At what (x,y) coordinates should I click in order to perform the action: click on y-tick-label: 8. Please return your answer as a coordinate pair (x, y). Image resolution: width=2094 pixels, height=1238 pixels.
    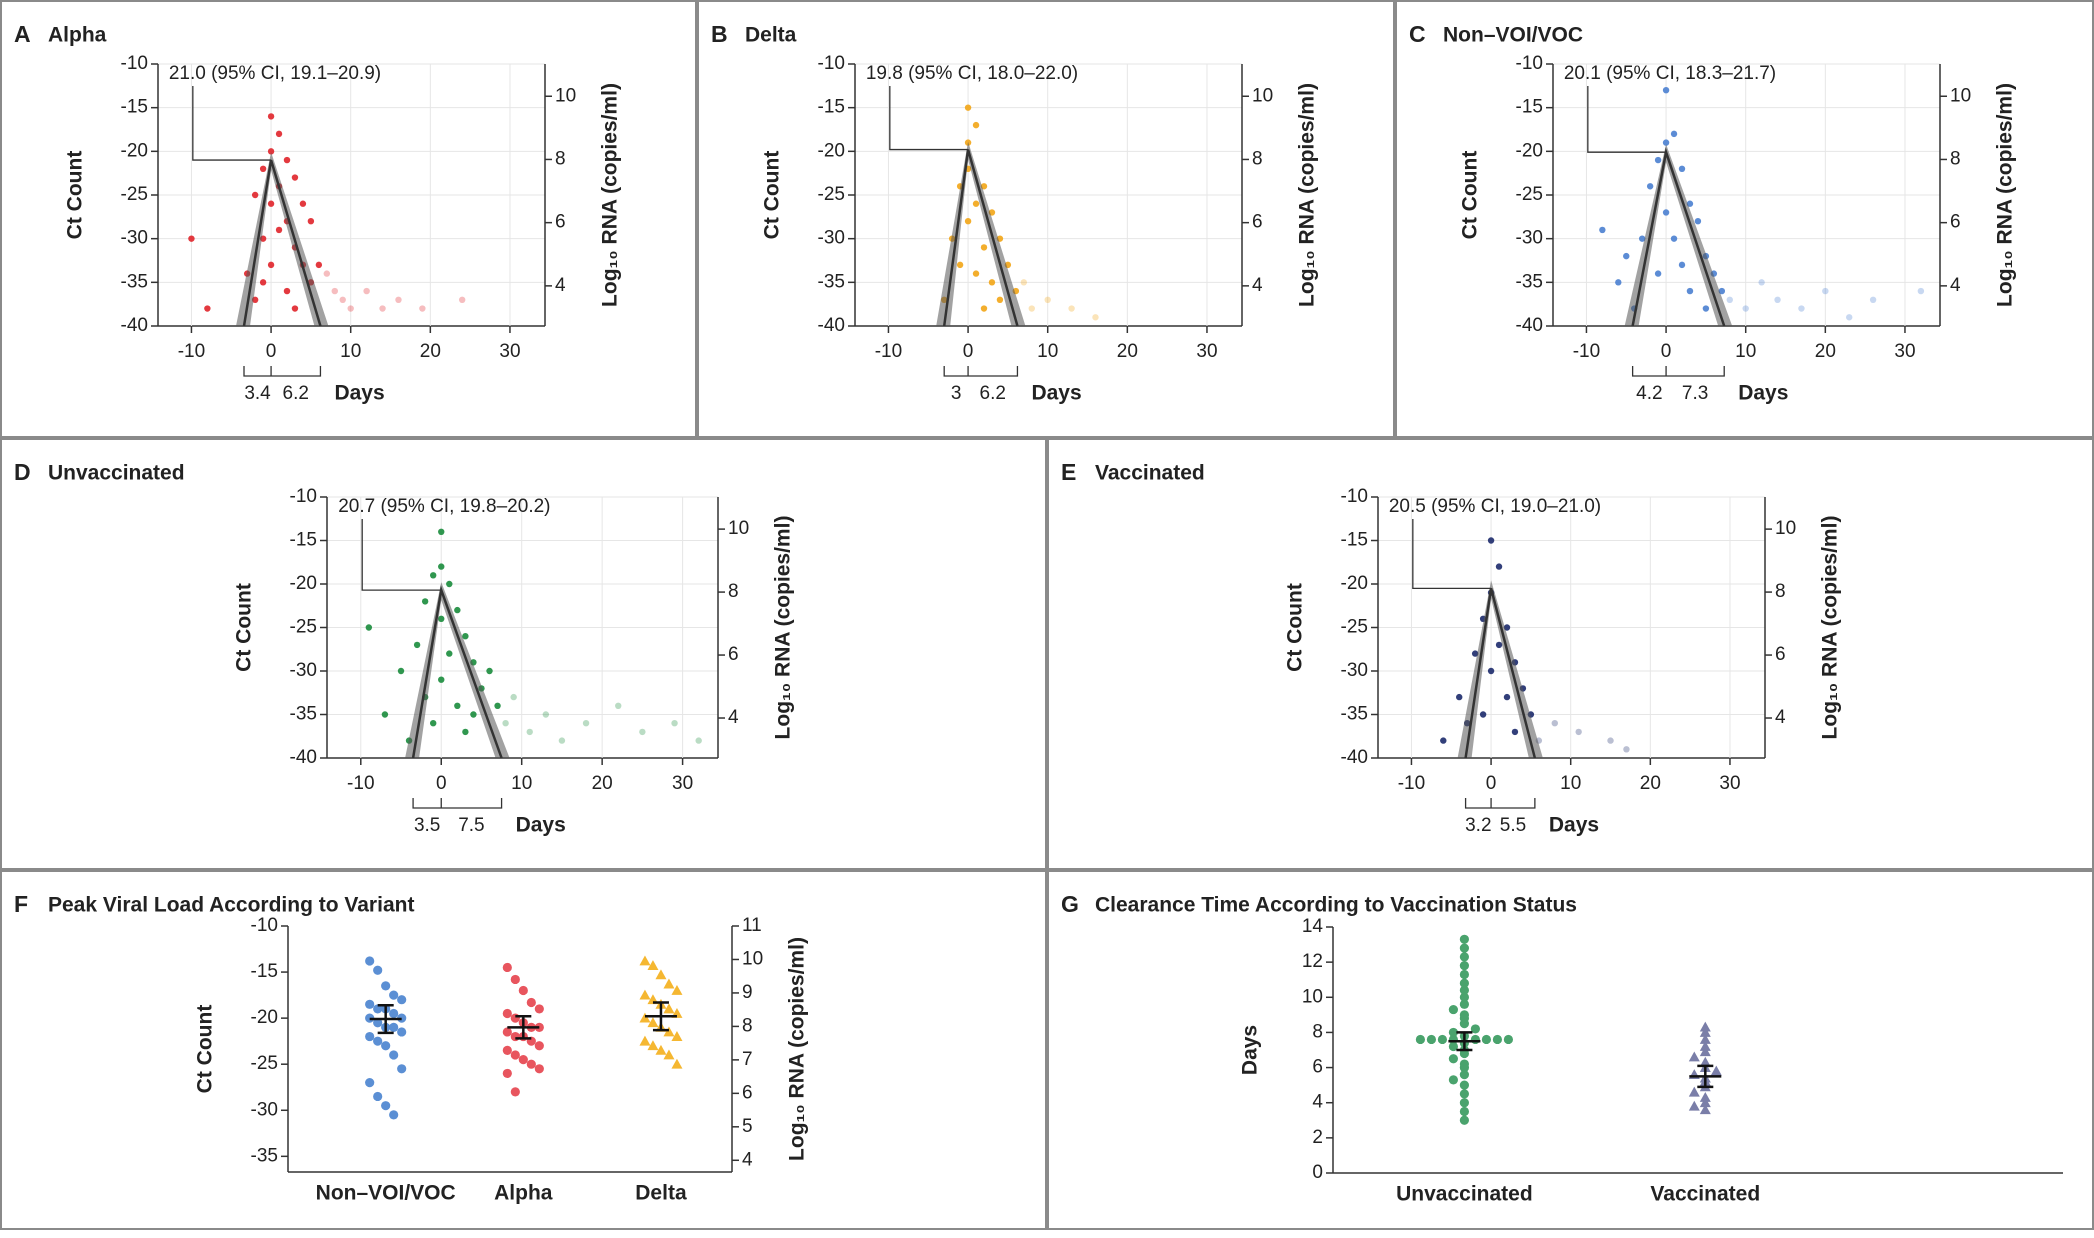
    Looking at the image, I should click on (1317, 1031).